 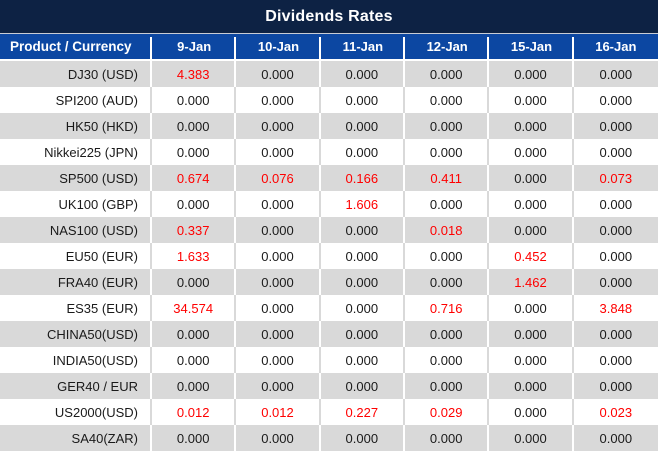 What do you see at coordinates (76, 74) in the screenshot?
I see `product-cell: DJ30 (USD)` at bounding box center [76, 74].